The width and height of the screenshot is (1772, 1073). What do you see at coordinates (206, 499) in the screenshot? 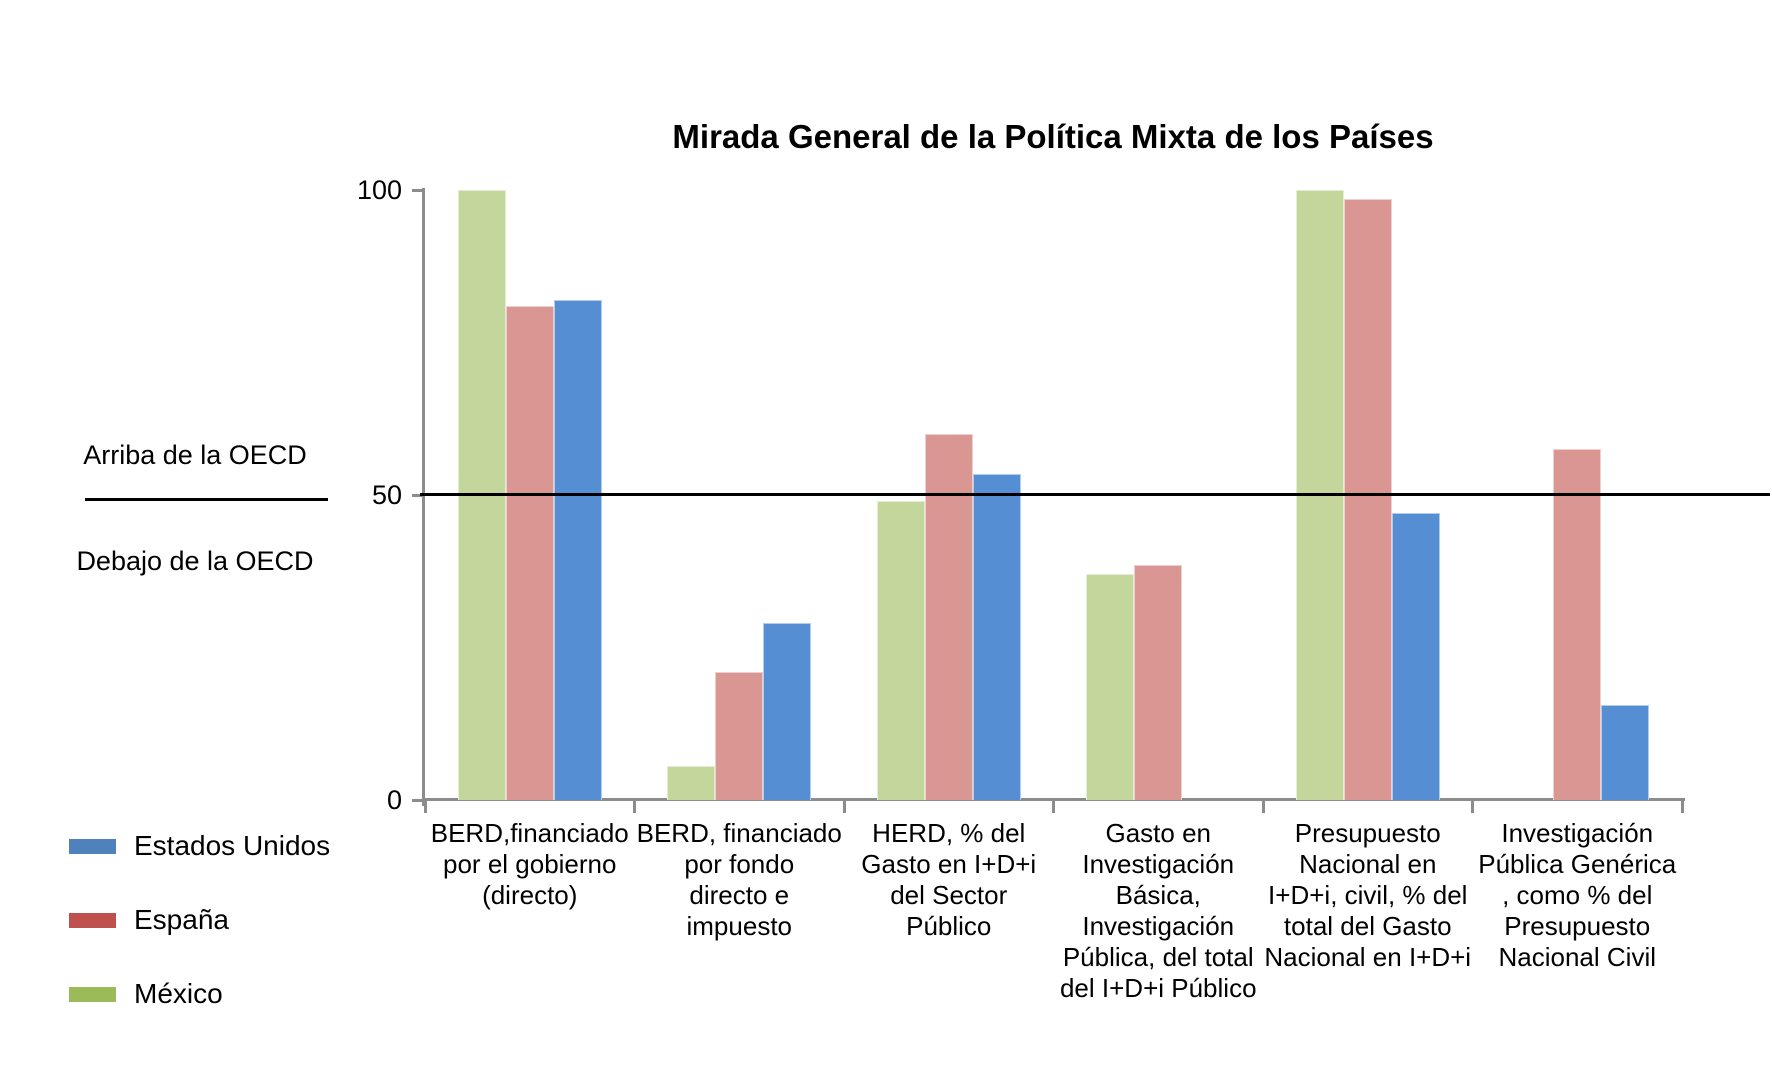
I see `oecd-reference-line-left-segment` at bounding box center [206, 499].